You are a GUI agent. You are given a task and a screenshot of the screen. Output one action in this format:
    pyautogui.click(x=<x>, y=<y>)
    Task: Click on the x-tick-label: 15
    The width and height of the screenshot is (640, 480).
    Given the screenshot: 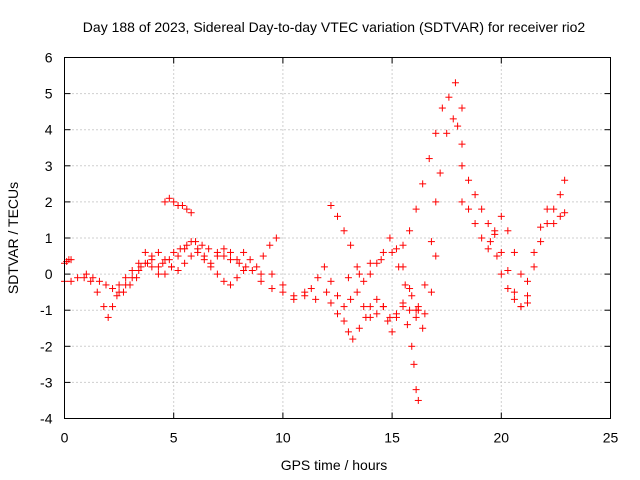 What is the action you would take?
    pyautogui.click(x=392, y=438)
    